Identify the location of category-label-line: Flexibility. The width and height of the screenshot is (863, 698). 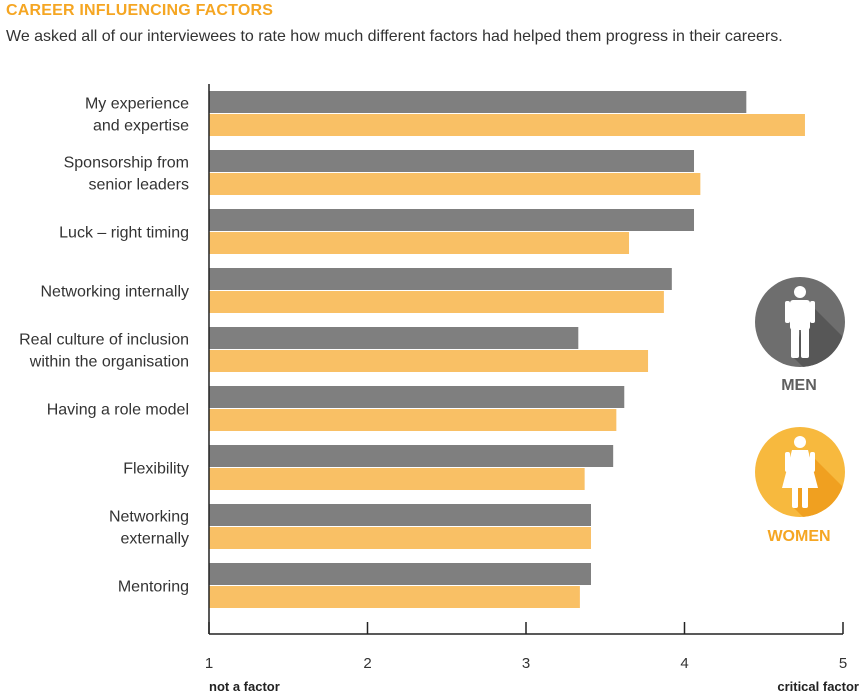
(156, 469).